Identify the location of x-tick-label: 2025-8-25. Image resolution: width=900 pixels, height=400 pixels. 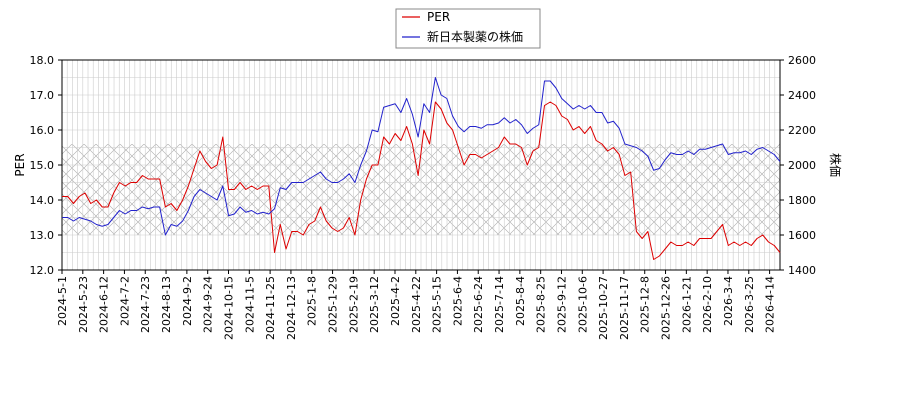
(541, 304).